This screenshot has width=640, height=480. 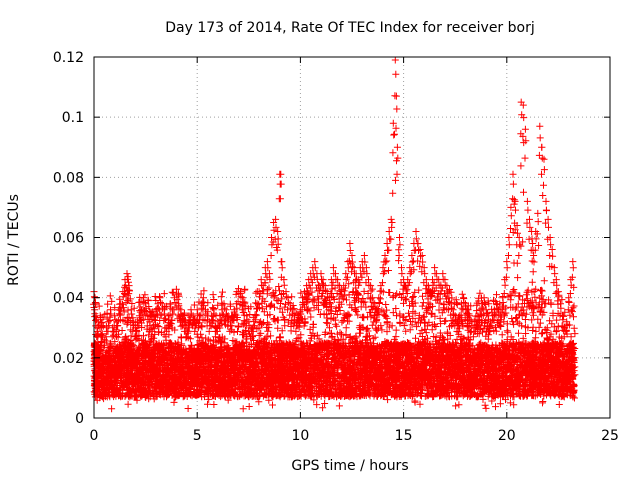 I want to click on x-tick-label: 15, so click(x=404, y=436).